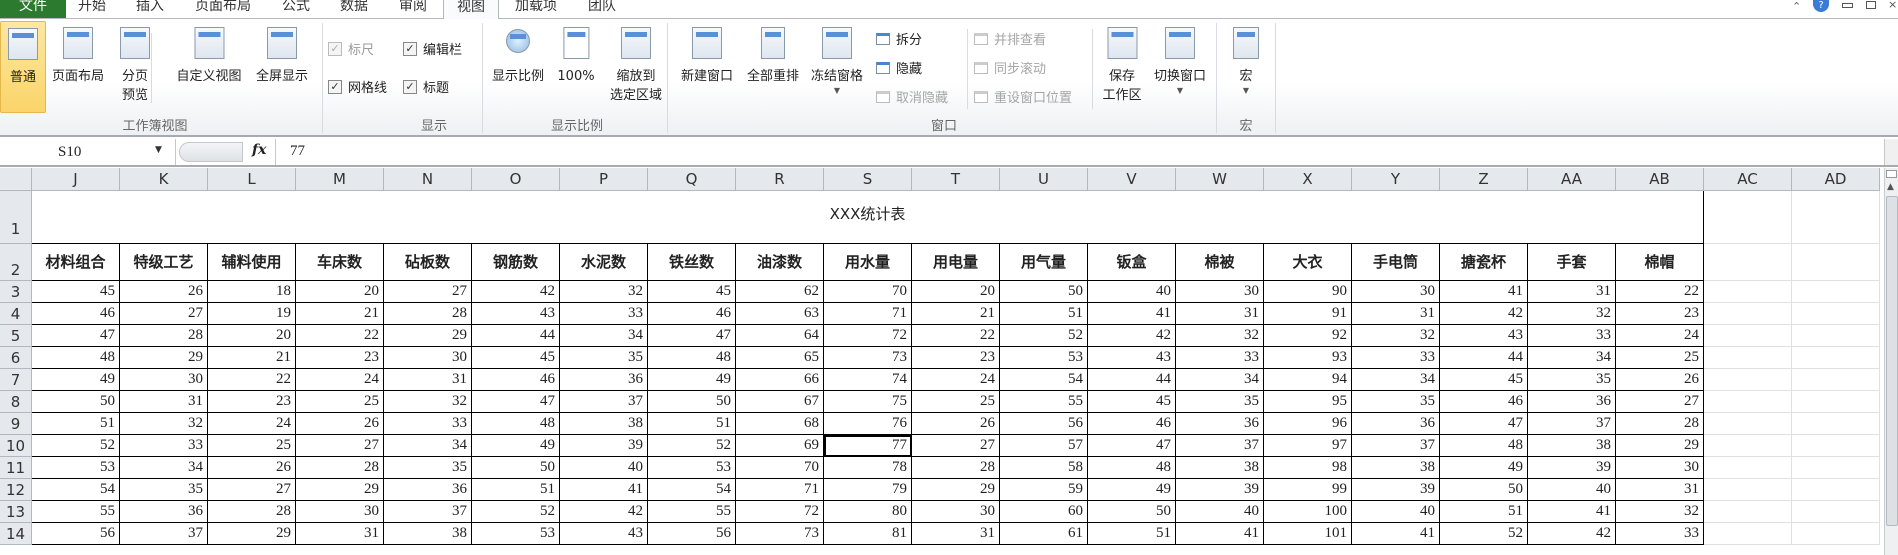 The width and height of the screenshot is (1898, 555). Describe the element at coordinates (1572, 446) in the screenshot. I see `data-cell: 38` at that location.